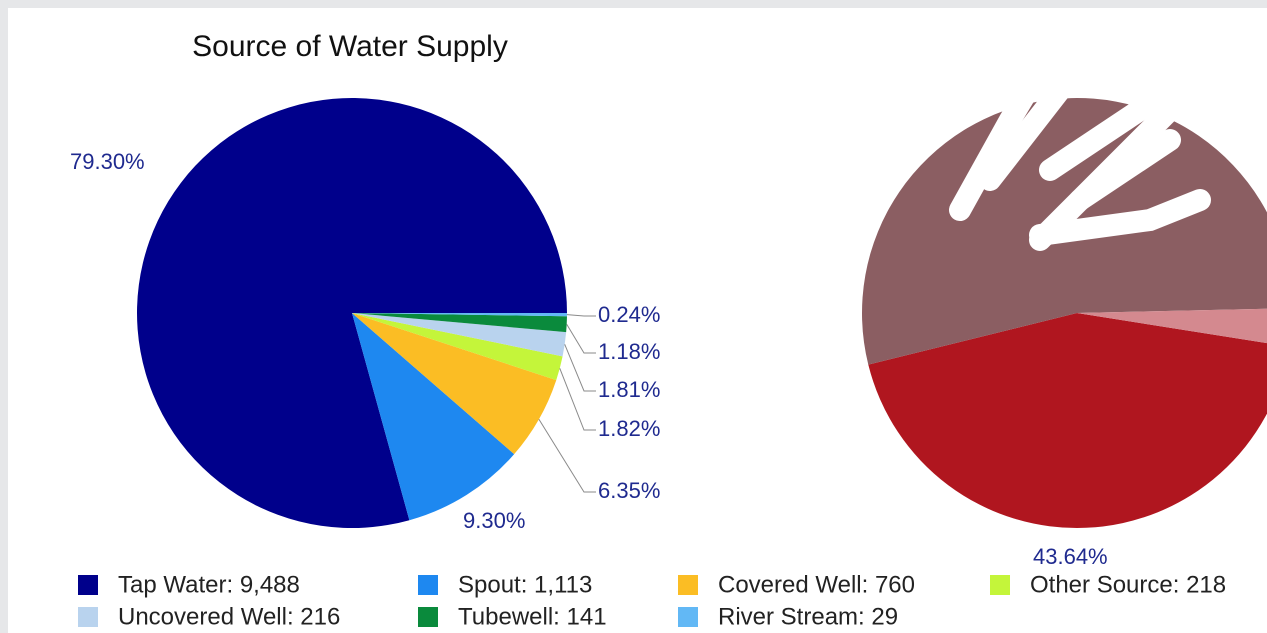 This screenshot has width=1267, height=633. Describe the element at coordinates (629, 389) in the screenshot. I see `data-label: 1.81%` at that location.